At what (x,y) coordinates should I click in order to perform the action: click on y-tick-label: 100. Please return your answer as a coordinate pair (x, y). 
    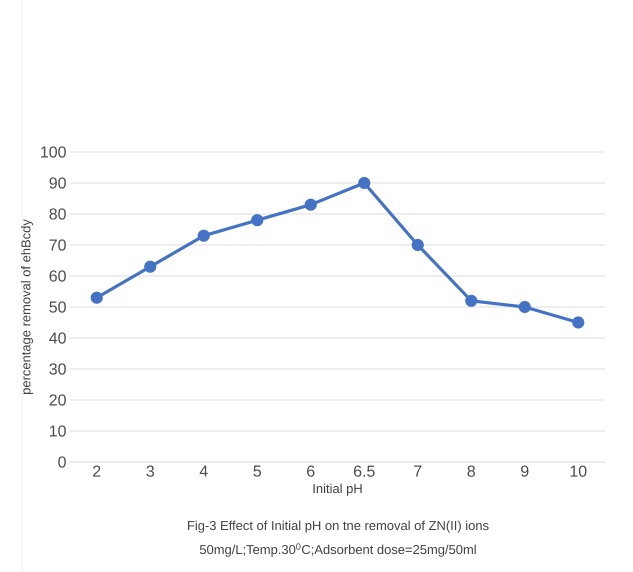
    Looking at the image, I should click on (53, 152).